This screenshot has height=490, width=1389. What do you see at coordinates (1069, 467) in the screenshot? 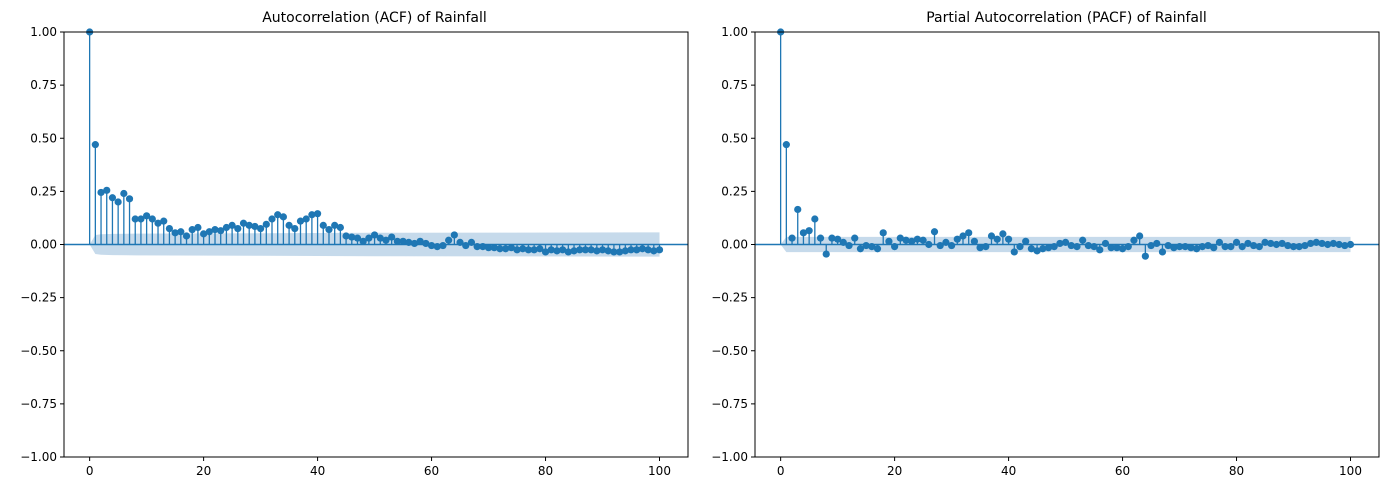
I see `pacf-x-axis: 0 20 40 60 80 100` at bounding box center [1069, 467].